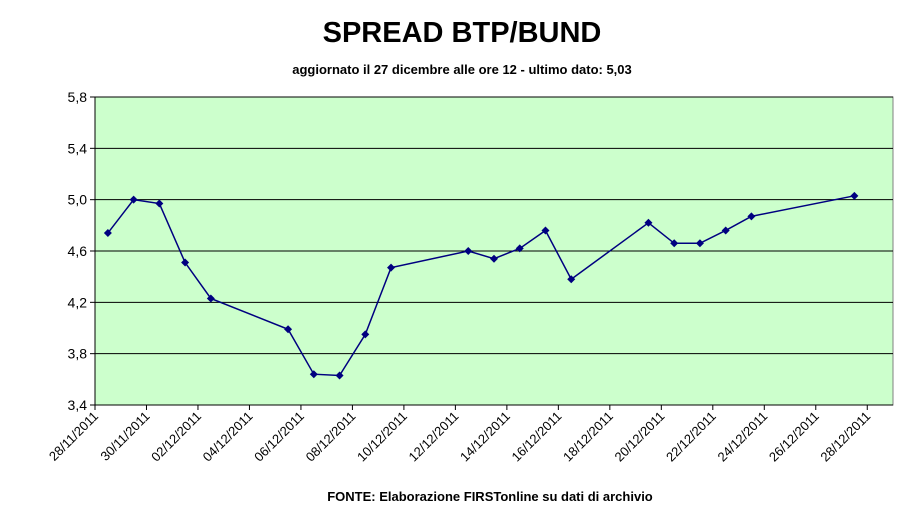 The image size is (920, 510). Describe the element at coordinates (78, 302) in the screenshot. I see `y-tick-label: 4,2` at that location.